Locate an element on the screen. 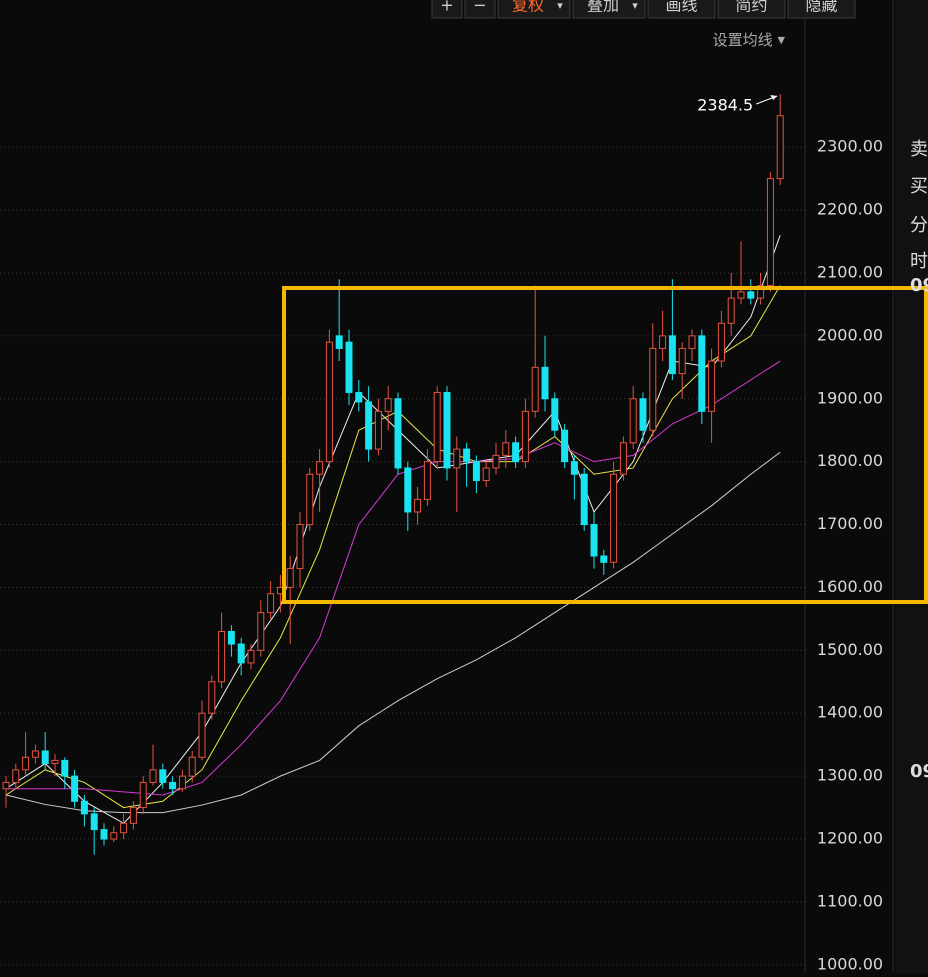 This screenshot has height=977, width=928. ma-setting: 设置均线 ▾ is located at coordinates (749, 40).